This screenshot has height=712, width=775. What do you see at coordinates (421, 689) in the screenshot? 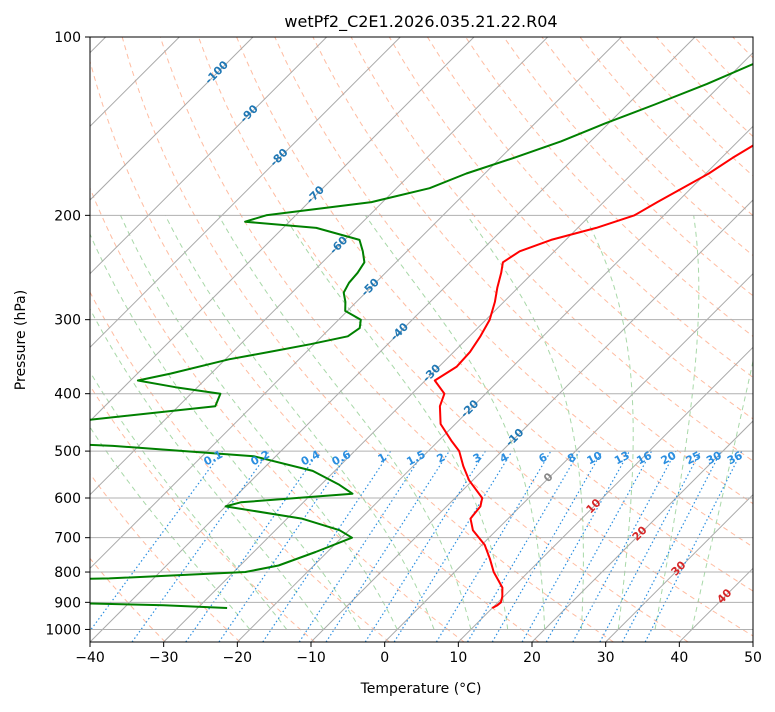
I see `x-axis-label: Temperature (°C)` at bounding box center [421, 689].